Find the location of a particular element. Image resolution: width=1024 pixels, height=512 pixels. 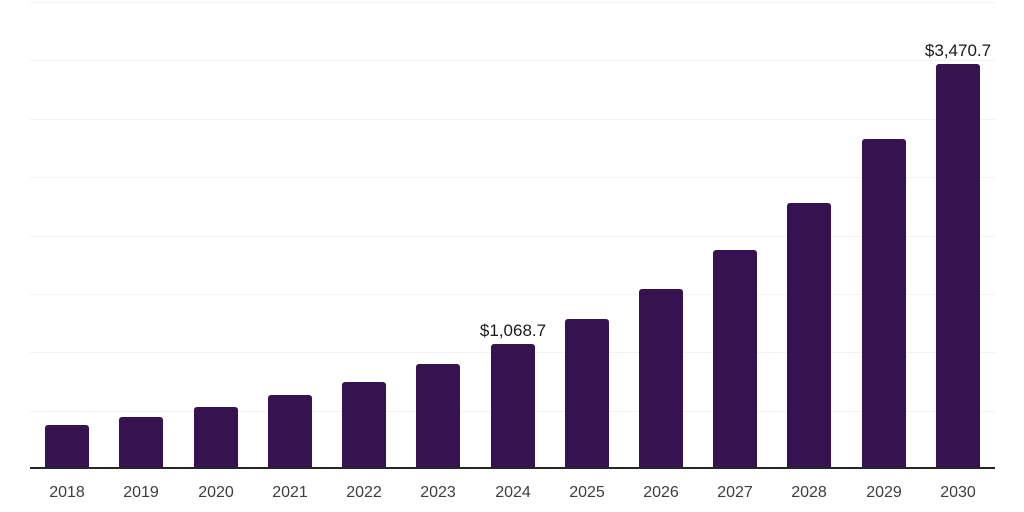

x-tick-2021: 2021 is located at coordinates (290, 492).